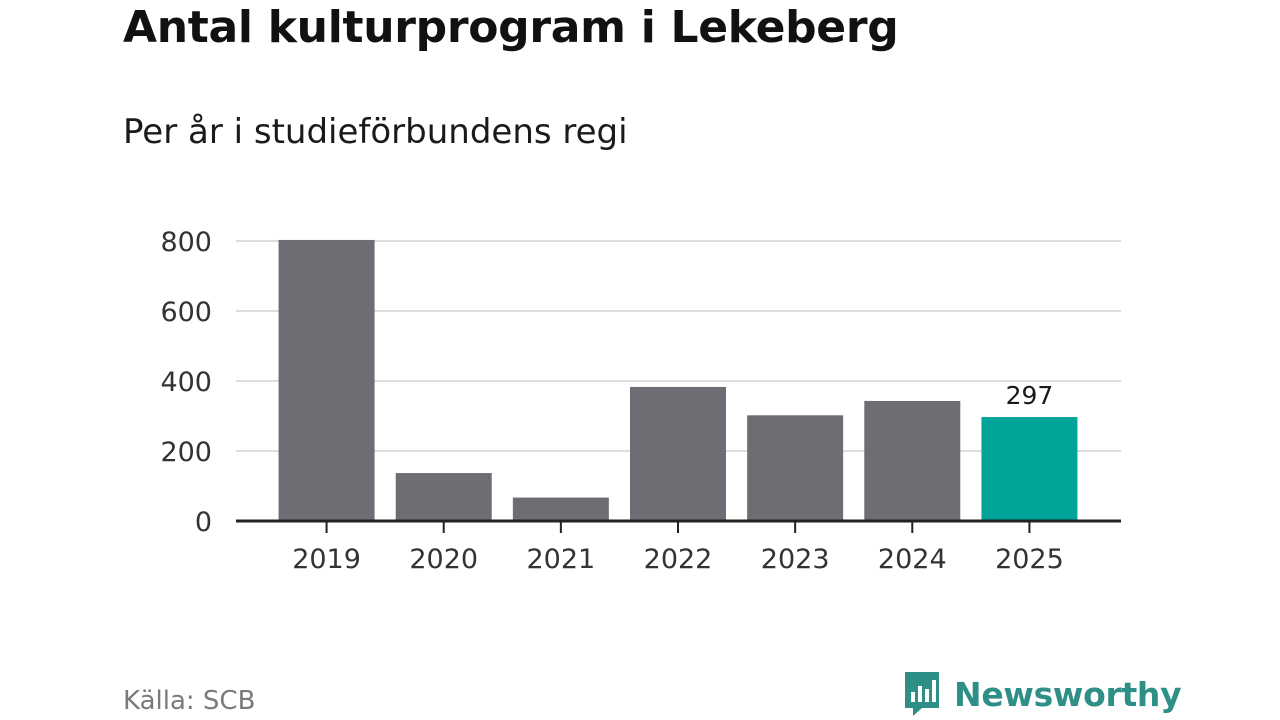 The width and height of the screenshot is (1280, 720). What do you see at coordinates (186, 452) in the screenshot?
I see `y-tick-label: 200` at bounding box center [186, 452].